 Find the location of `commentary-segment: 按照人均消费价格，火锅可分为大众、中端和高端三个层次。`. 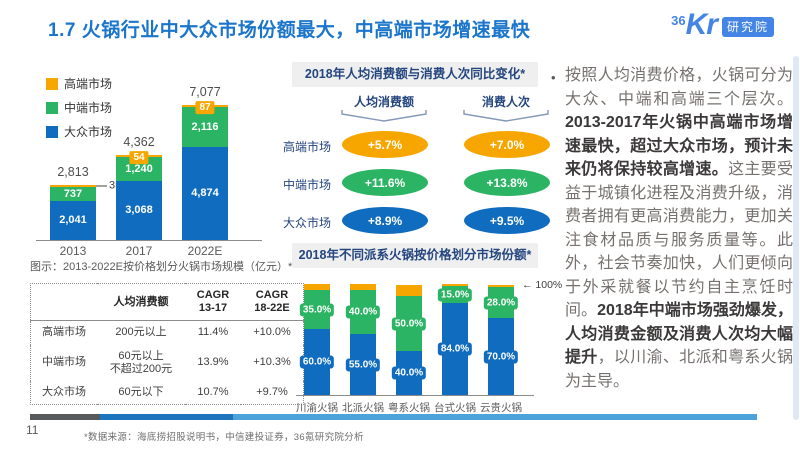

commentary-segment: 按照人均消费价格，火锅可分为大众、中端和高端三个层次。 is located at coordinates (679, 87).